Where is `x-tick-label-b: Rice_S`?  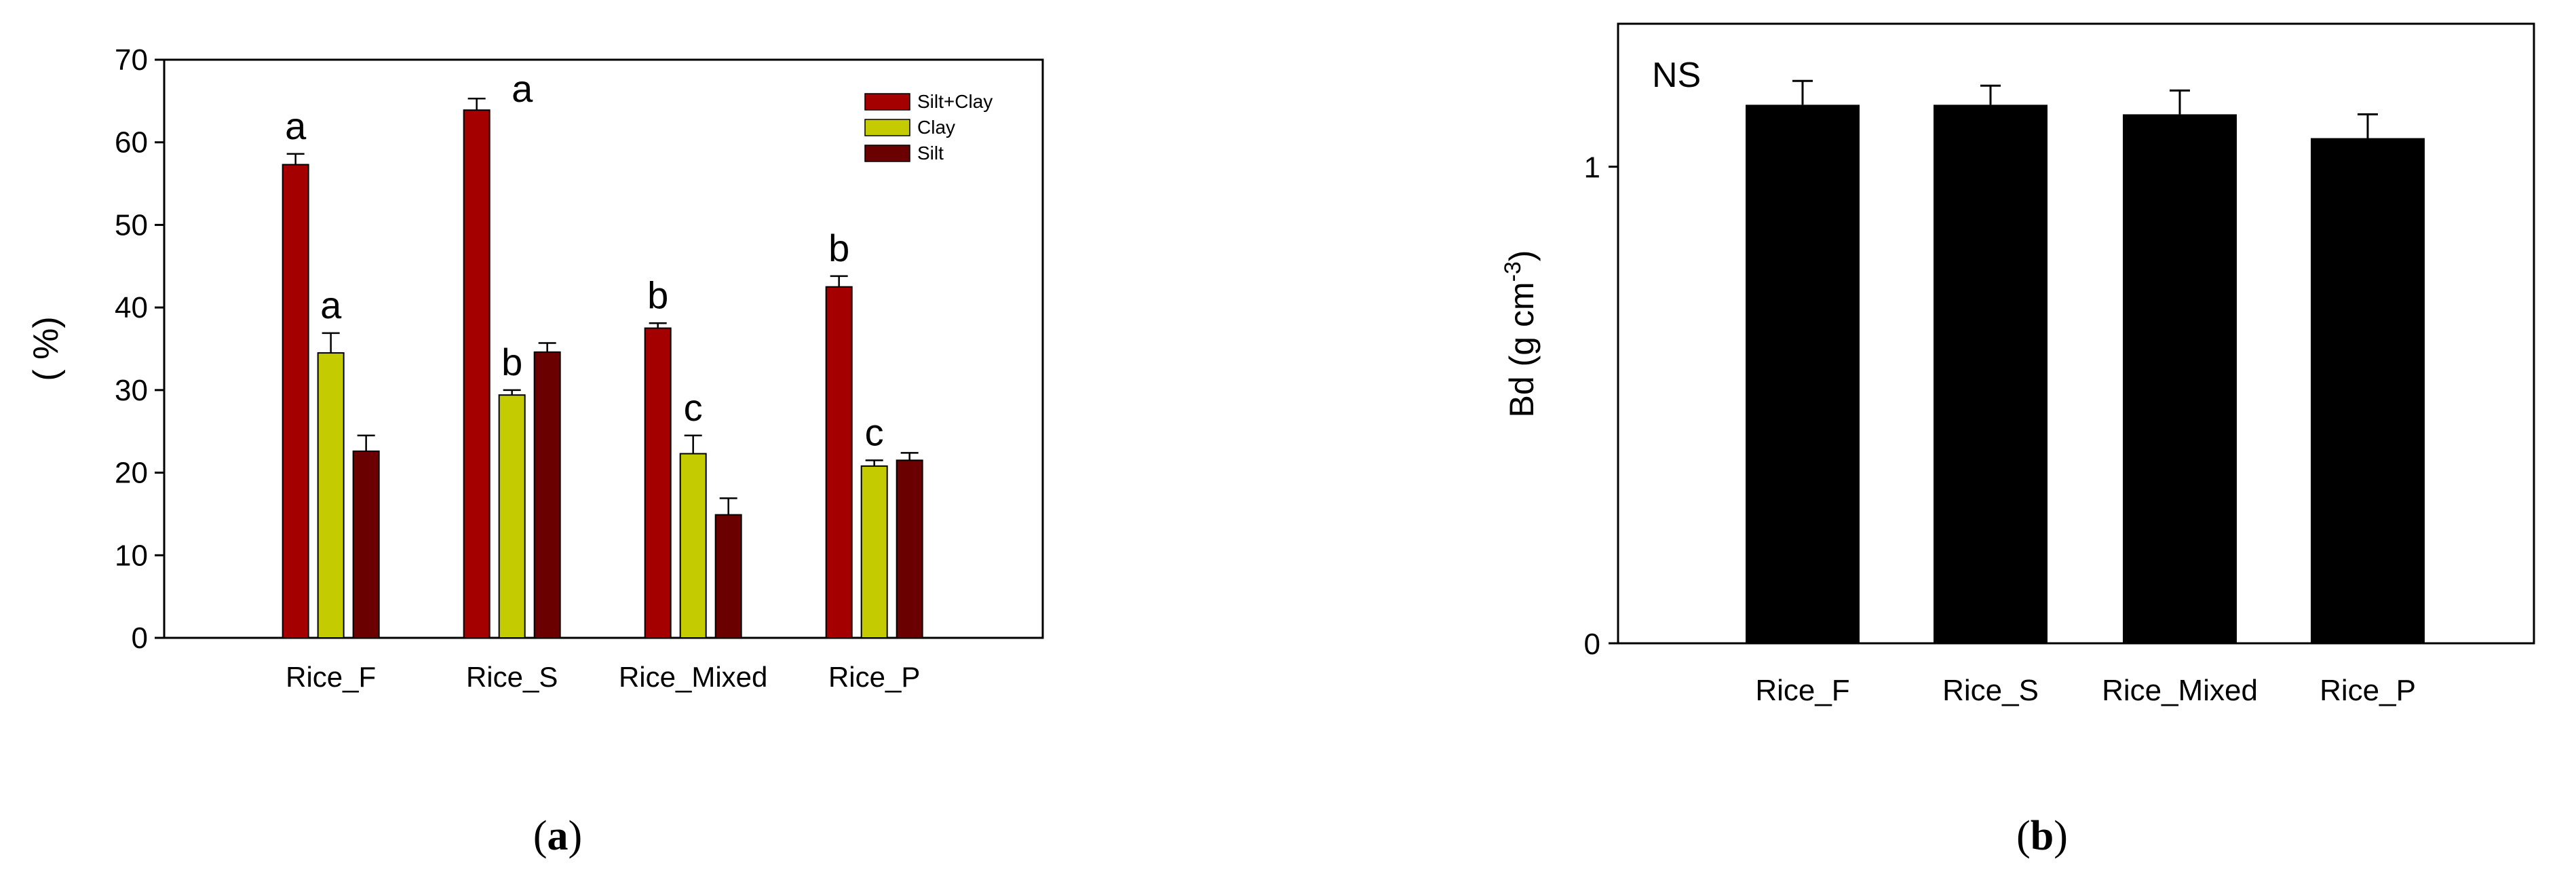 x-tick-label-b: Rice_S is located at coordinates (1990, 690).